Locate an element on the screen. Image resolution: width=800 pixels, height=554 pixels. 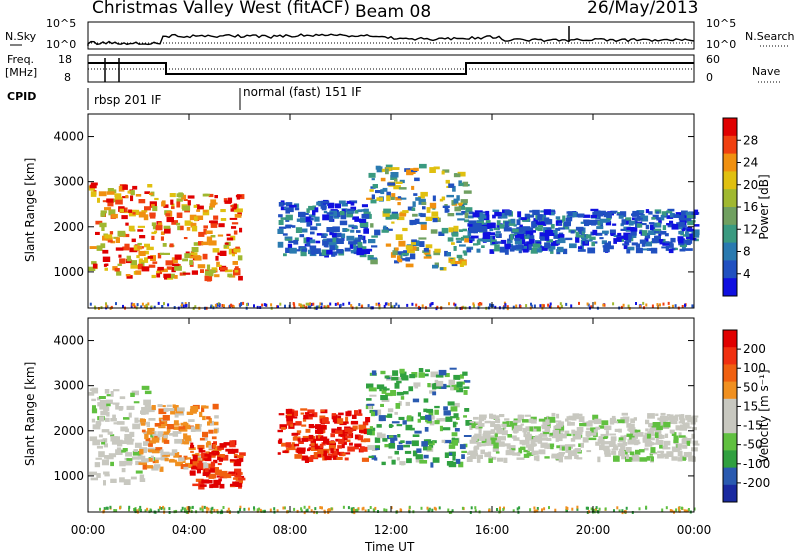
power-colorbar-title: Power [dB] is located at coordinates (764, 206).